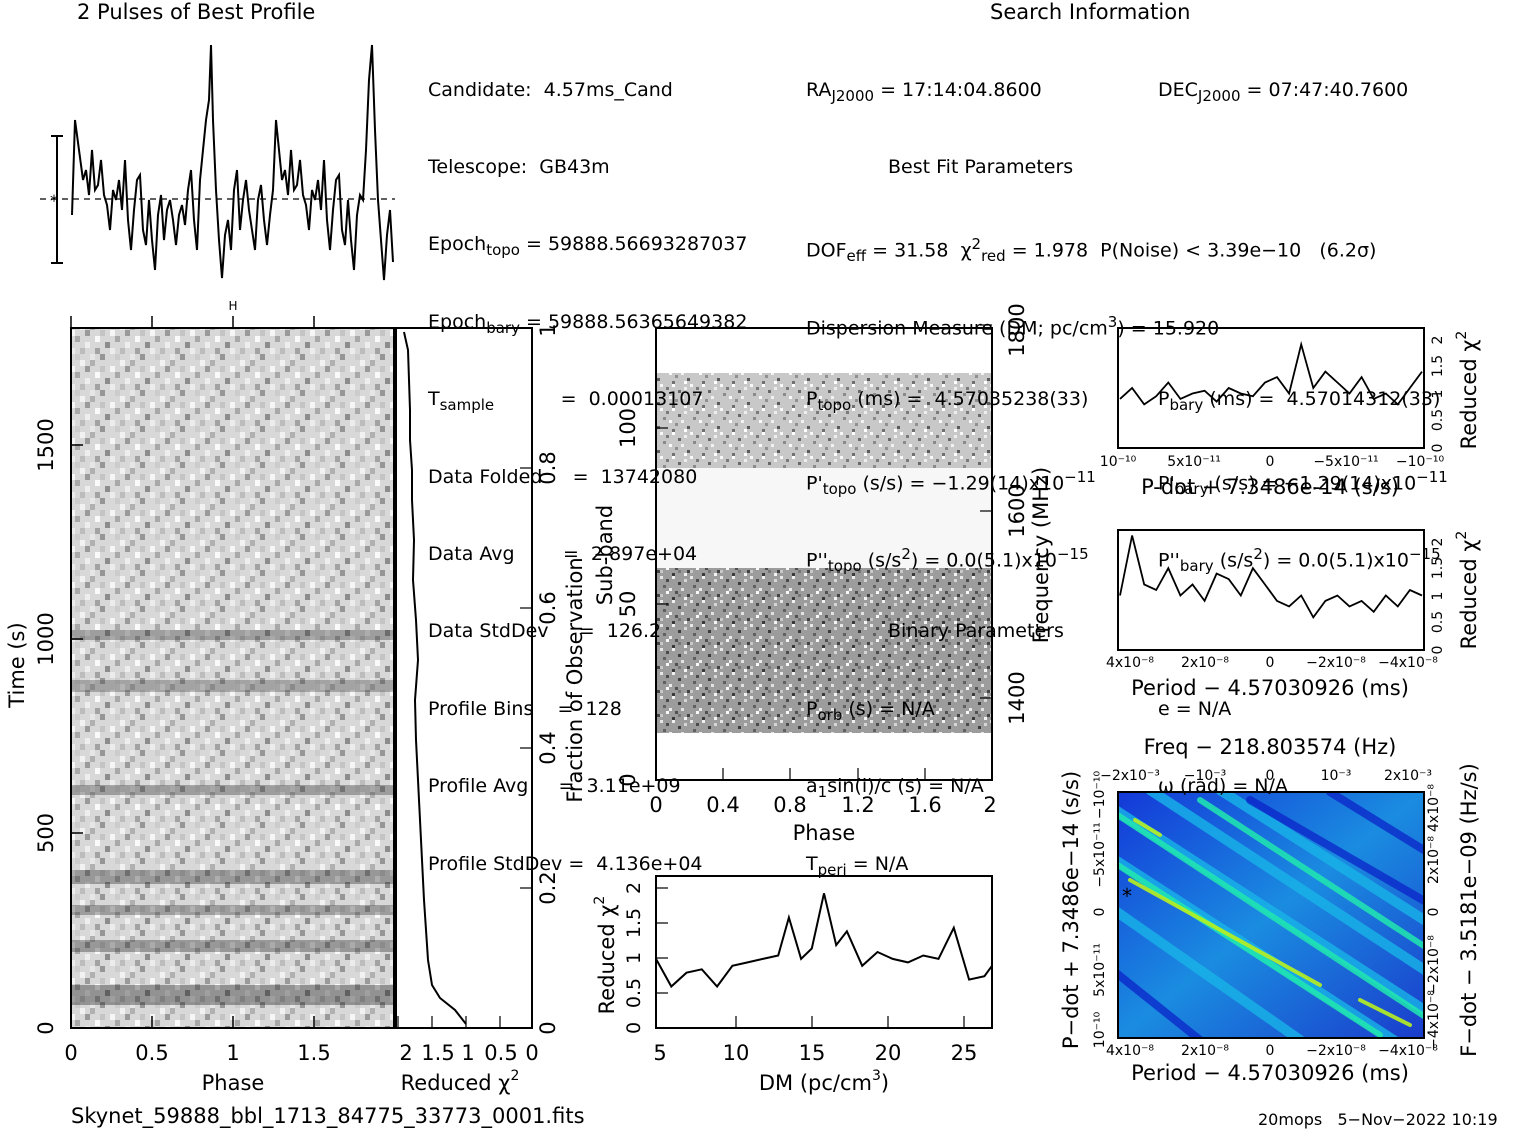 Image resolution: width=1517 pixels, height=1133 pixels. Describe the element at coordinates (1205, 1051) in the screenshot. I see `ppd-botx-1: 2x10⁻⁸` at that location.